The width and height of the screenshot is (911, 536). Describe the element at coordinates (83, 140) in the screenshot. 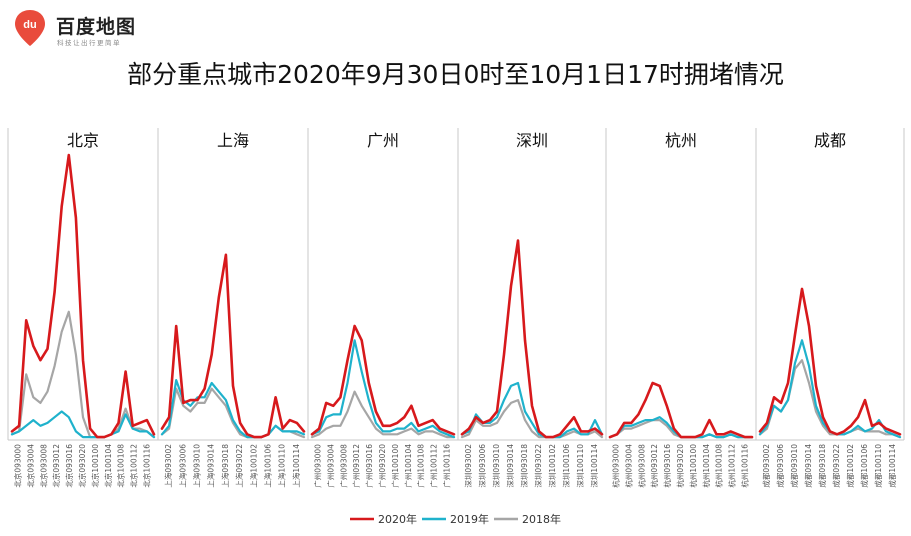

I see `panel-title-0: 北京` at that location.